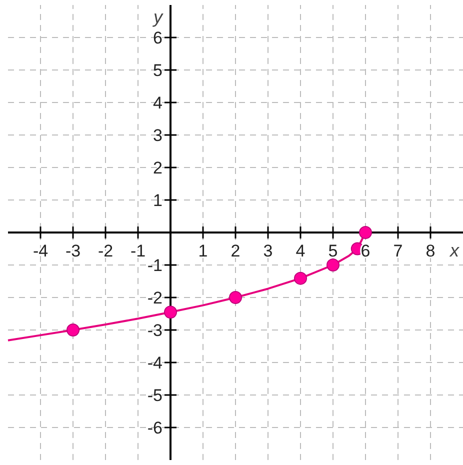 This screenshot has height=465, width=463. Describe the element at coordinates (154, 265) in the screenshot. I see `y-tick-label: -1` at that location.